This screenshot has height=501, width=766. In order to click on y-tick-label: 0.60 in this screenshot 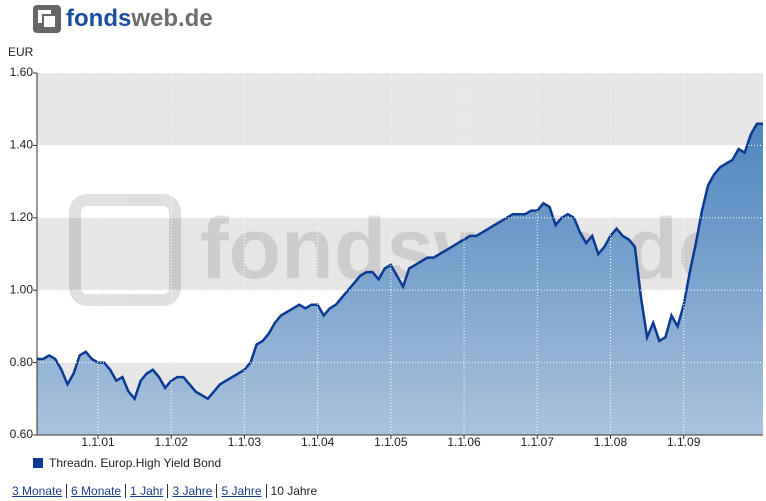, I will do `click(22, 434)`.